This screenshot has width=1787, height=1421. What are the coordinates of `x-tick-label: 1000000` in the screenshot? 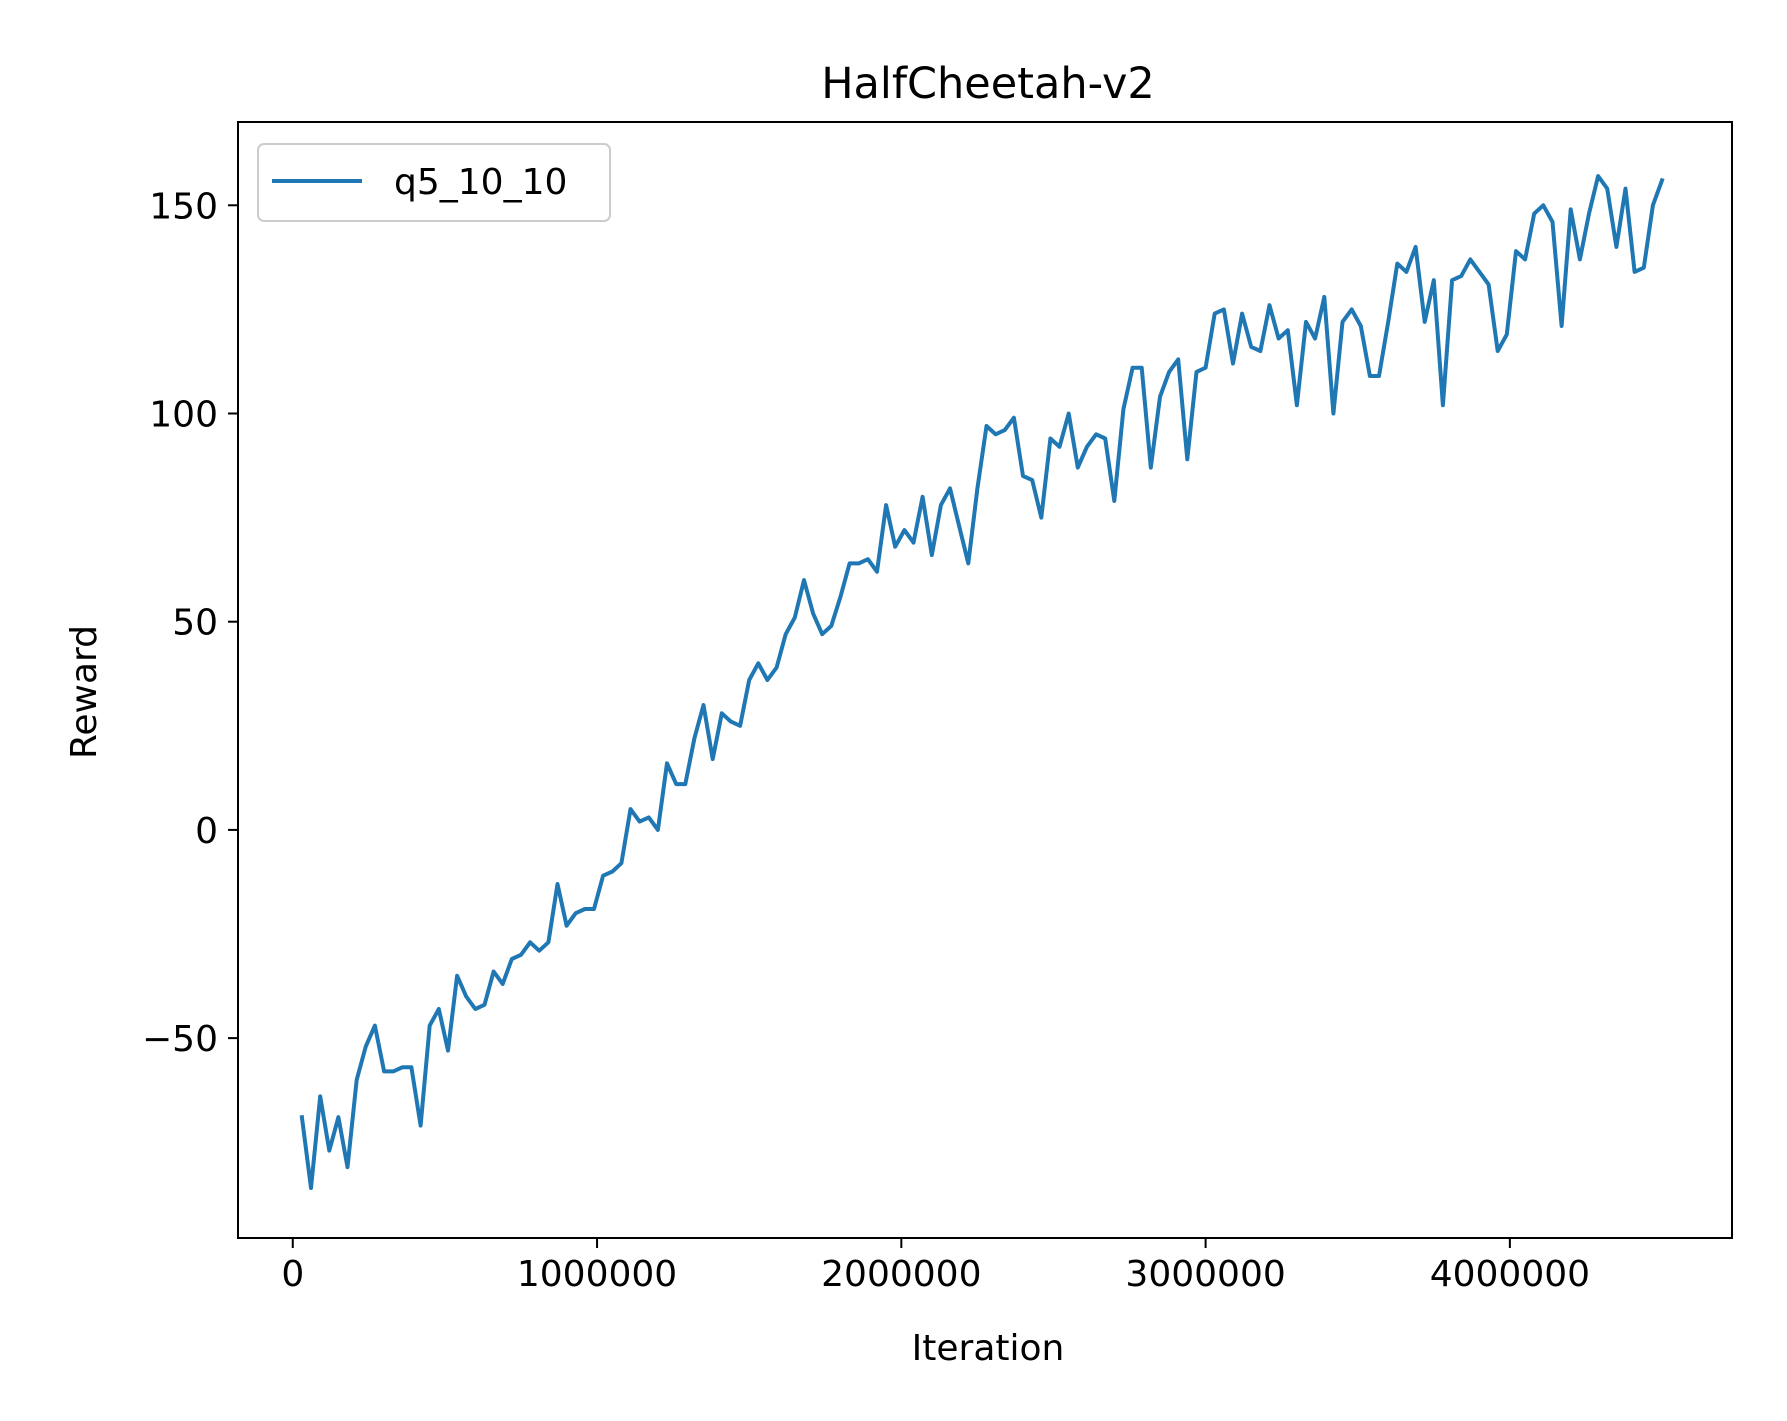 It's located at (597, 1274).